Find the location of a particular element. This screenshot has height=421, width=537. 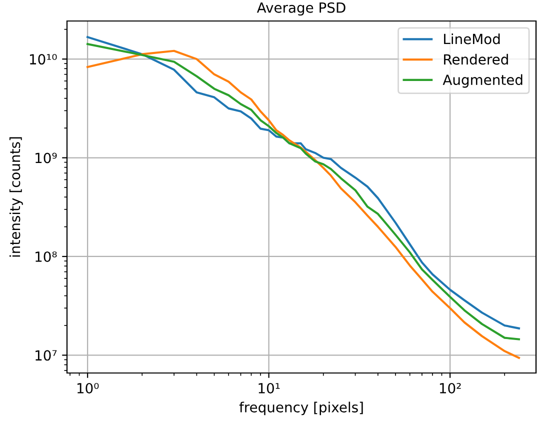

legend-label: LineMod is located at coordinates (472, 39).